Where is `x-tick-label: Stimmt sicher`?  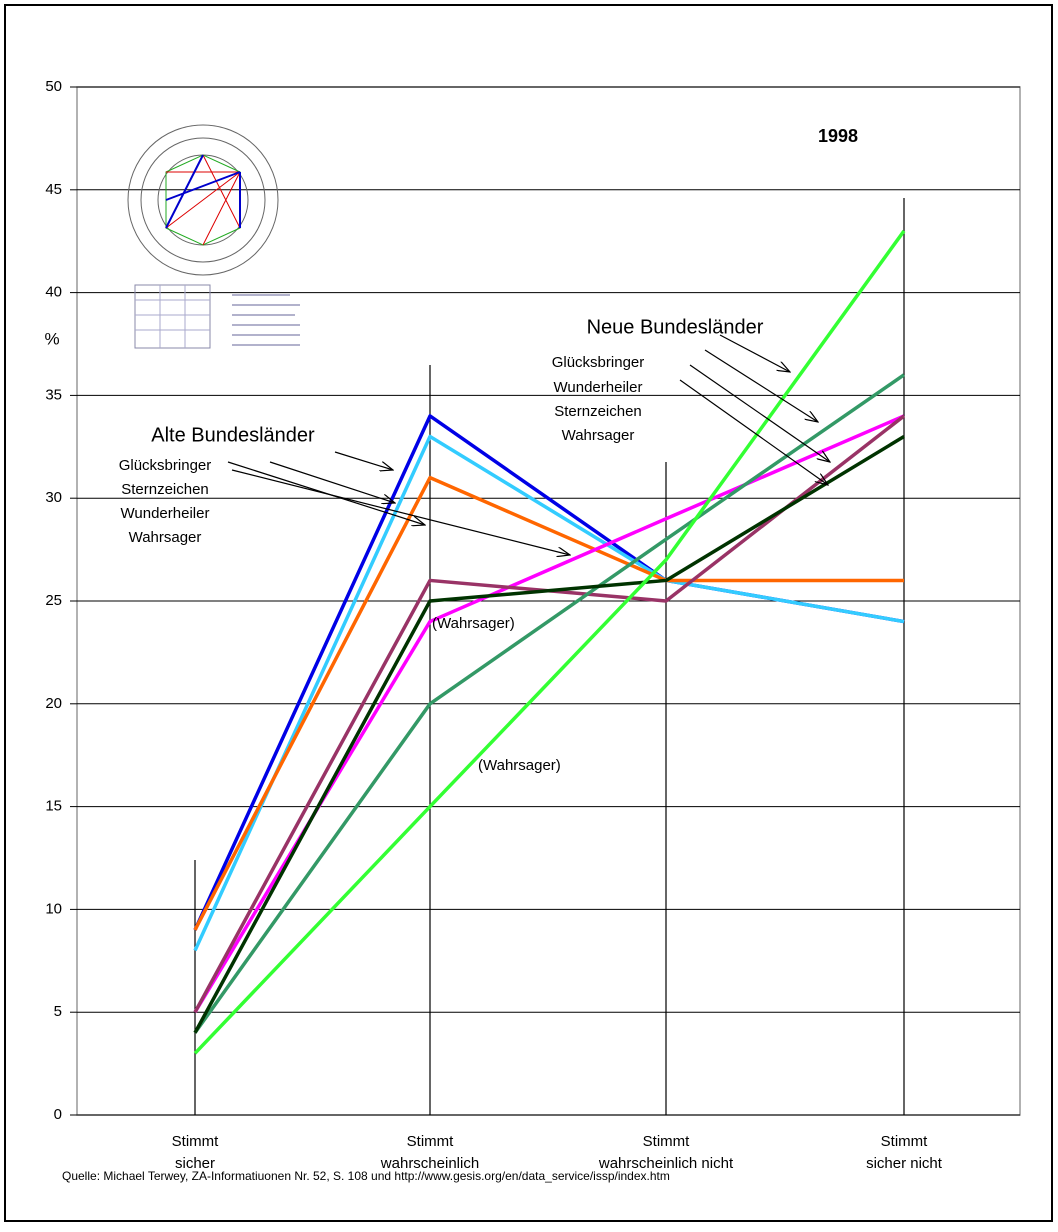 x-tick-label: Stimmt sicher is located at coordinates (195, 1152).